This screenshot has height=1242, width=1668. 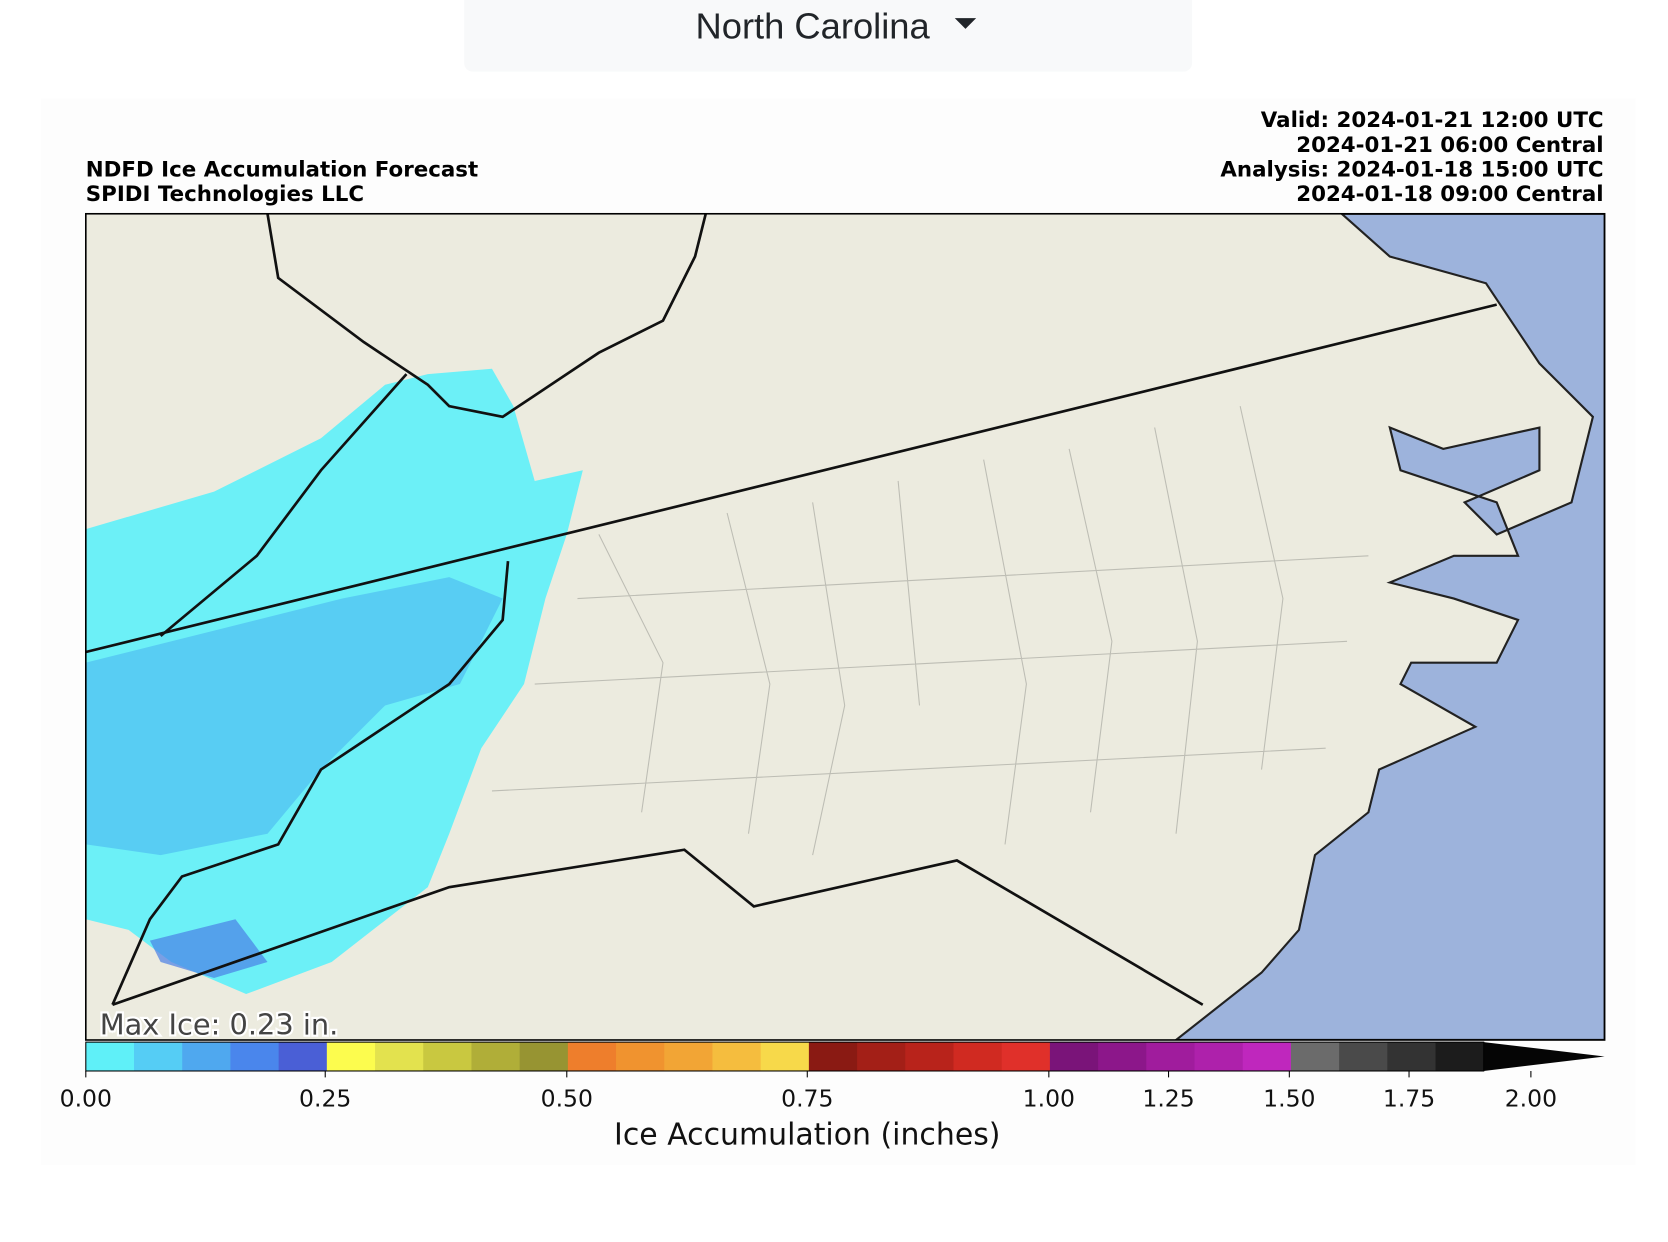 What do you see at coordinates (294, 716) in the screenshot?
I see `ice-area-medium` at bounding box center [294, 716].